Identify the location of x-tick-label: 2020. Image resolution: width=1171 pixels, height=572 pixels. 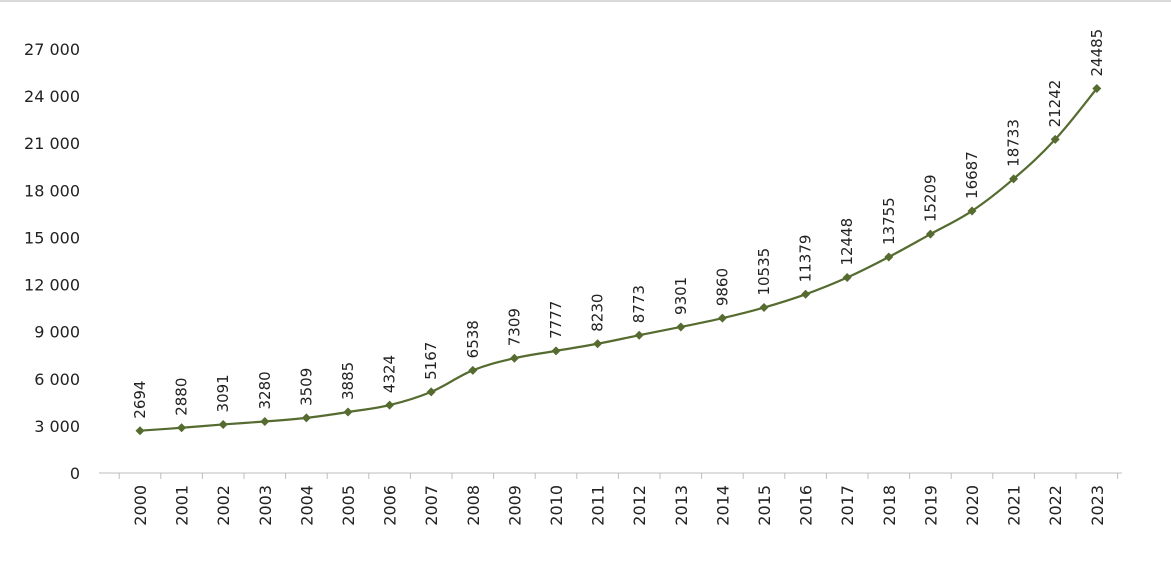
(972, 505).